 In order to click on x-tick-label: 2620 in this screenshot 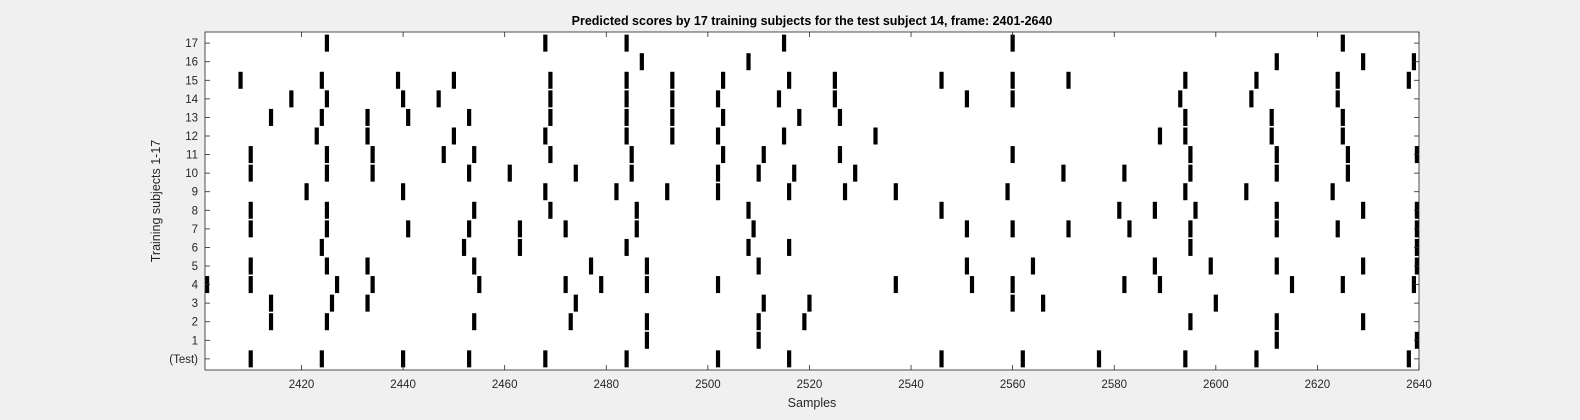, I will do `click(1318, 385)`.